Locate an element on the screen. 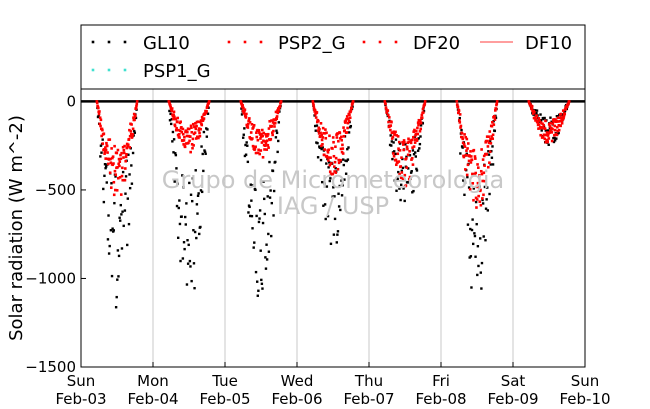  watermark: Grupo de Micrometeorologia IAG / USP is located at coordinates (333, 193).